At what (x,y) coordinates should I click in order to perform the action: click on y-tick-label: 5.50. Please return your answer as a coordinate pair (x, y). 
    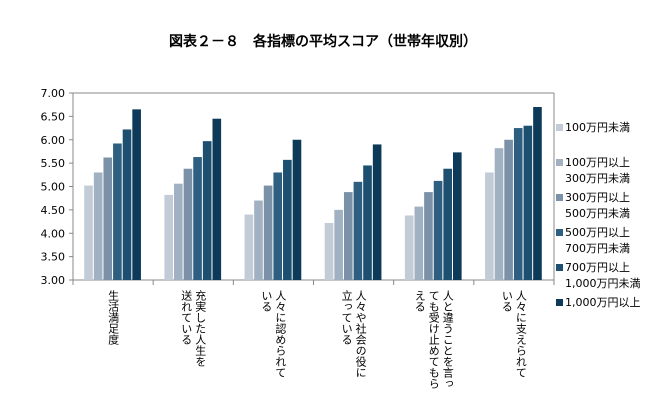
    Looking at the image, I should click on (53, 163).